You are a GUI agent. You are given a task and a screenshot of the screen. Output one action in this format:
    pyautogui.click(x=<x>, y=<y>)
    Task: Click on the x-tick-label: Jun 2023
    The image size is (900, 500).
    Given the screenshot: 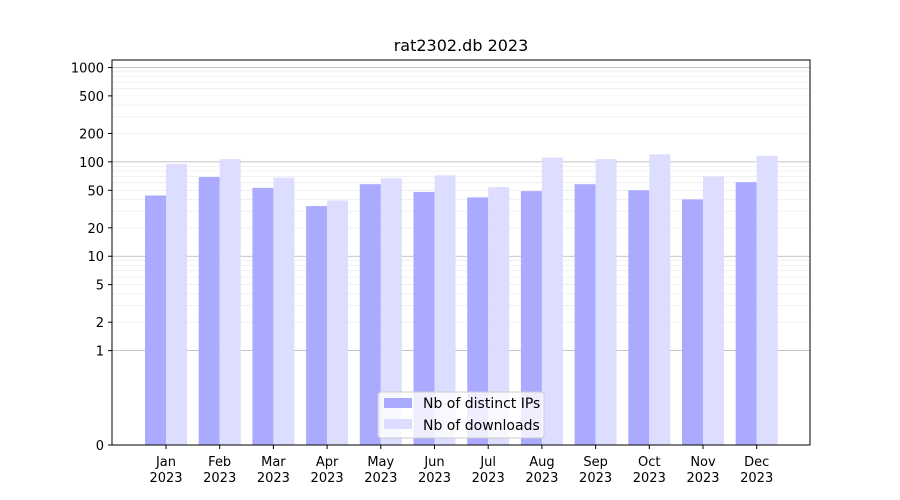 What is the action you would take?
    pyautogui.click(x=434, y=470)
    